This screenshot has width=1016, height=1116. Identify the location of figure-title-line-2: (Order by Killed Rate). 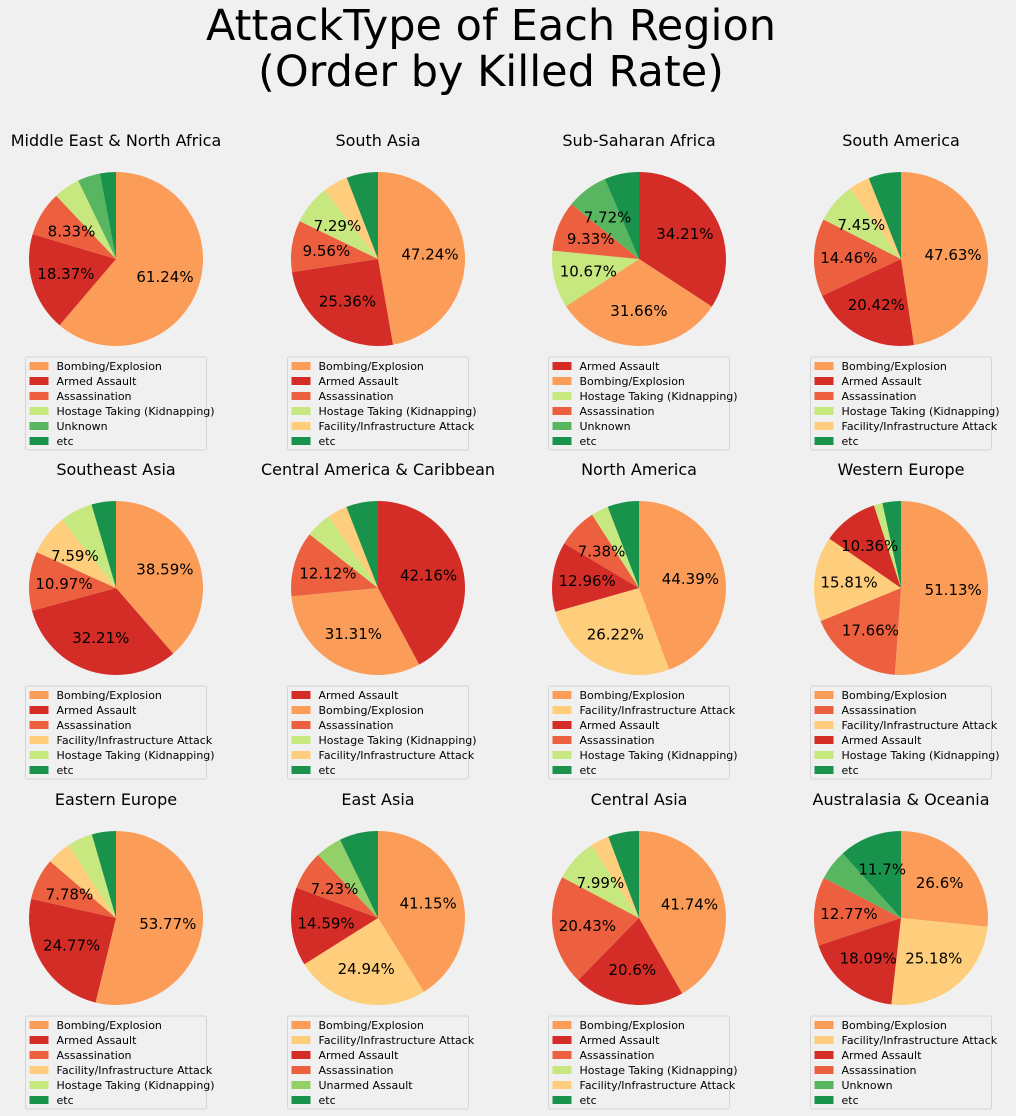
(491, 72).